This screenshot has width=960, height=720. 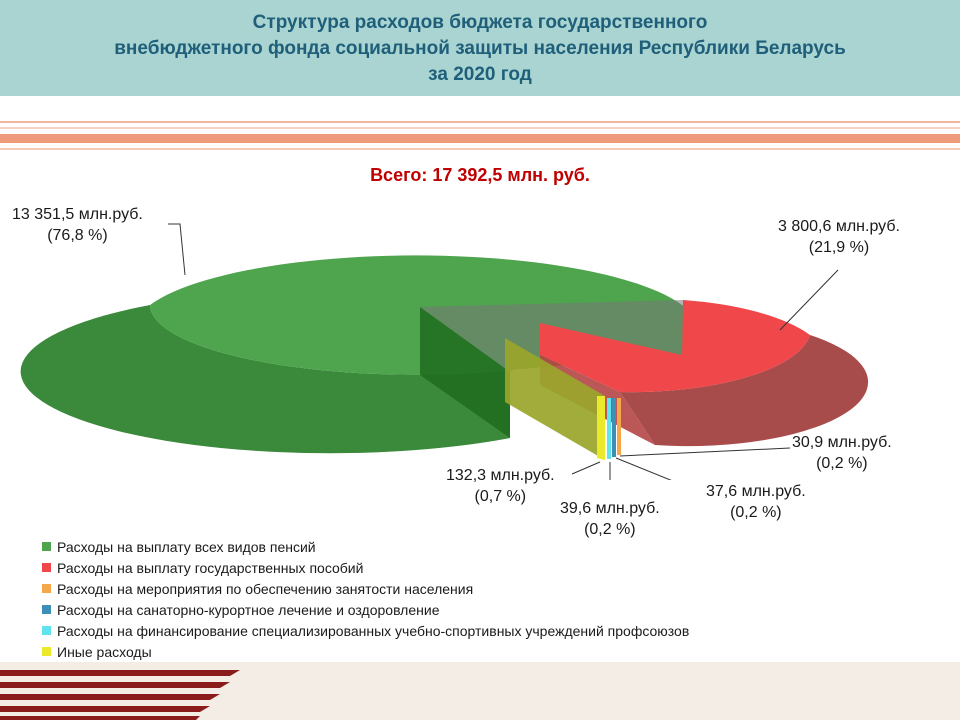 I want to click on legend-label-other: Иные расходы, so click(x=104, y=651).